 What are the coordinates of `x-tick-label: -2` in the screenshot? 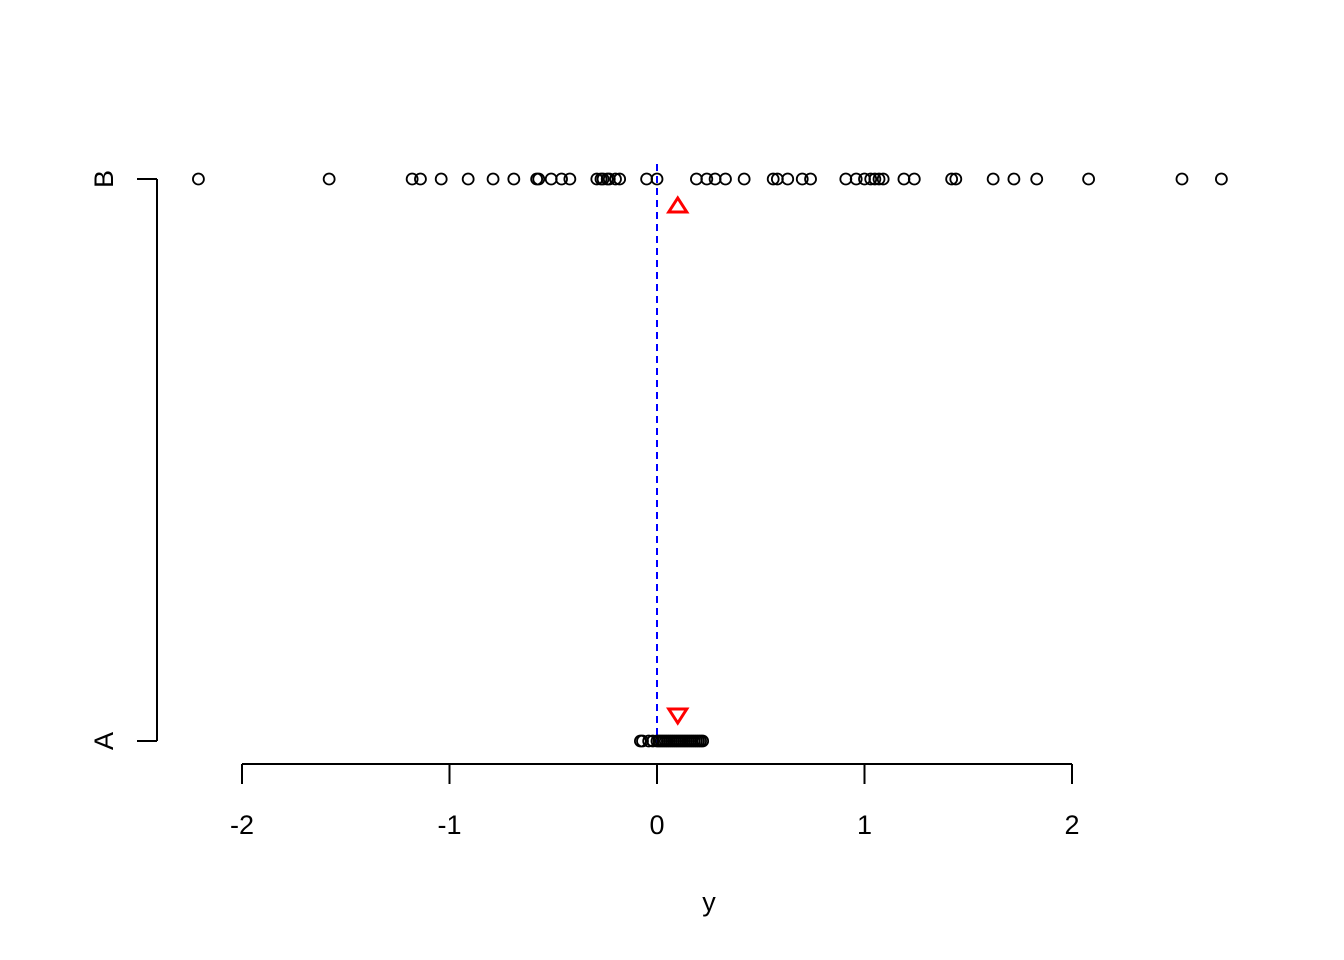 It's located at (242, 825).